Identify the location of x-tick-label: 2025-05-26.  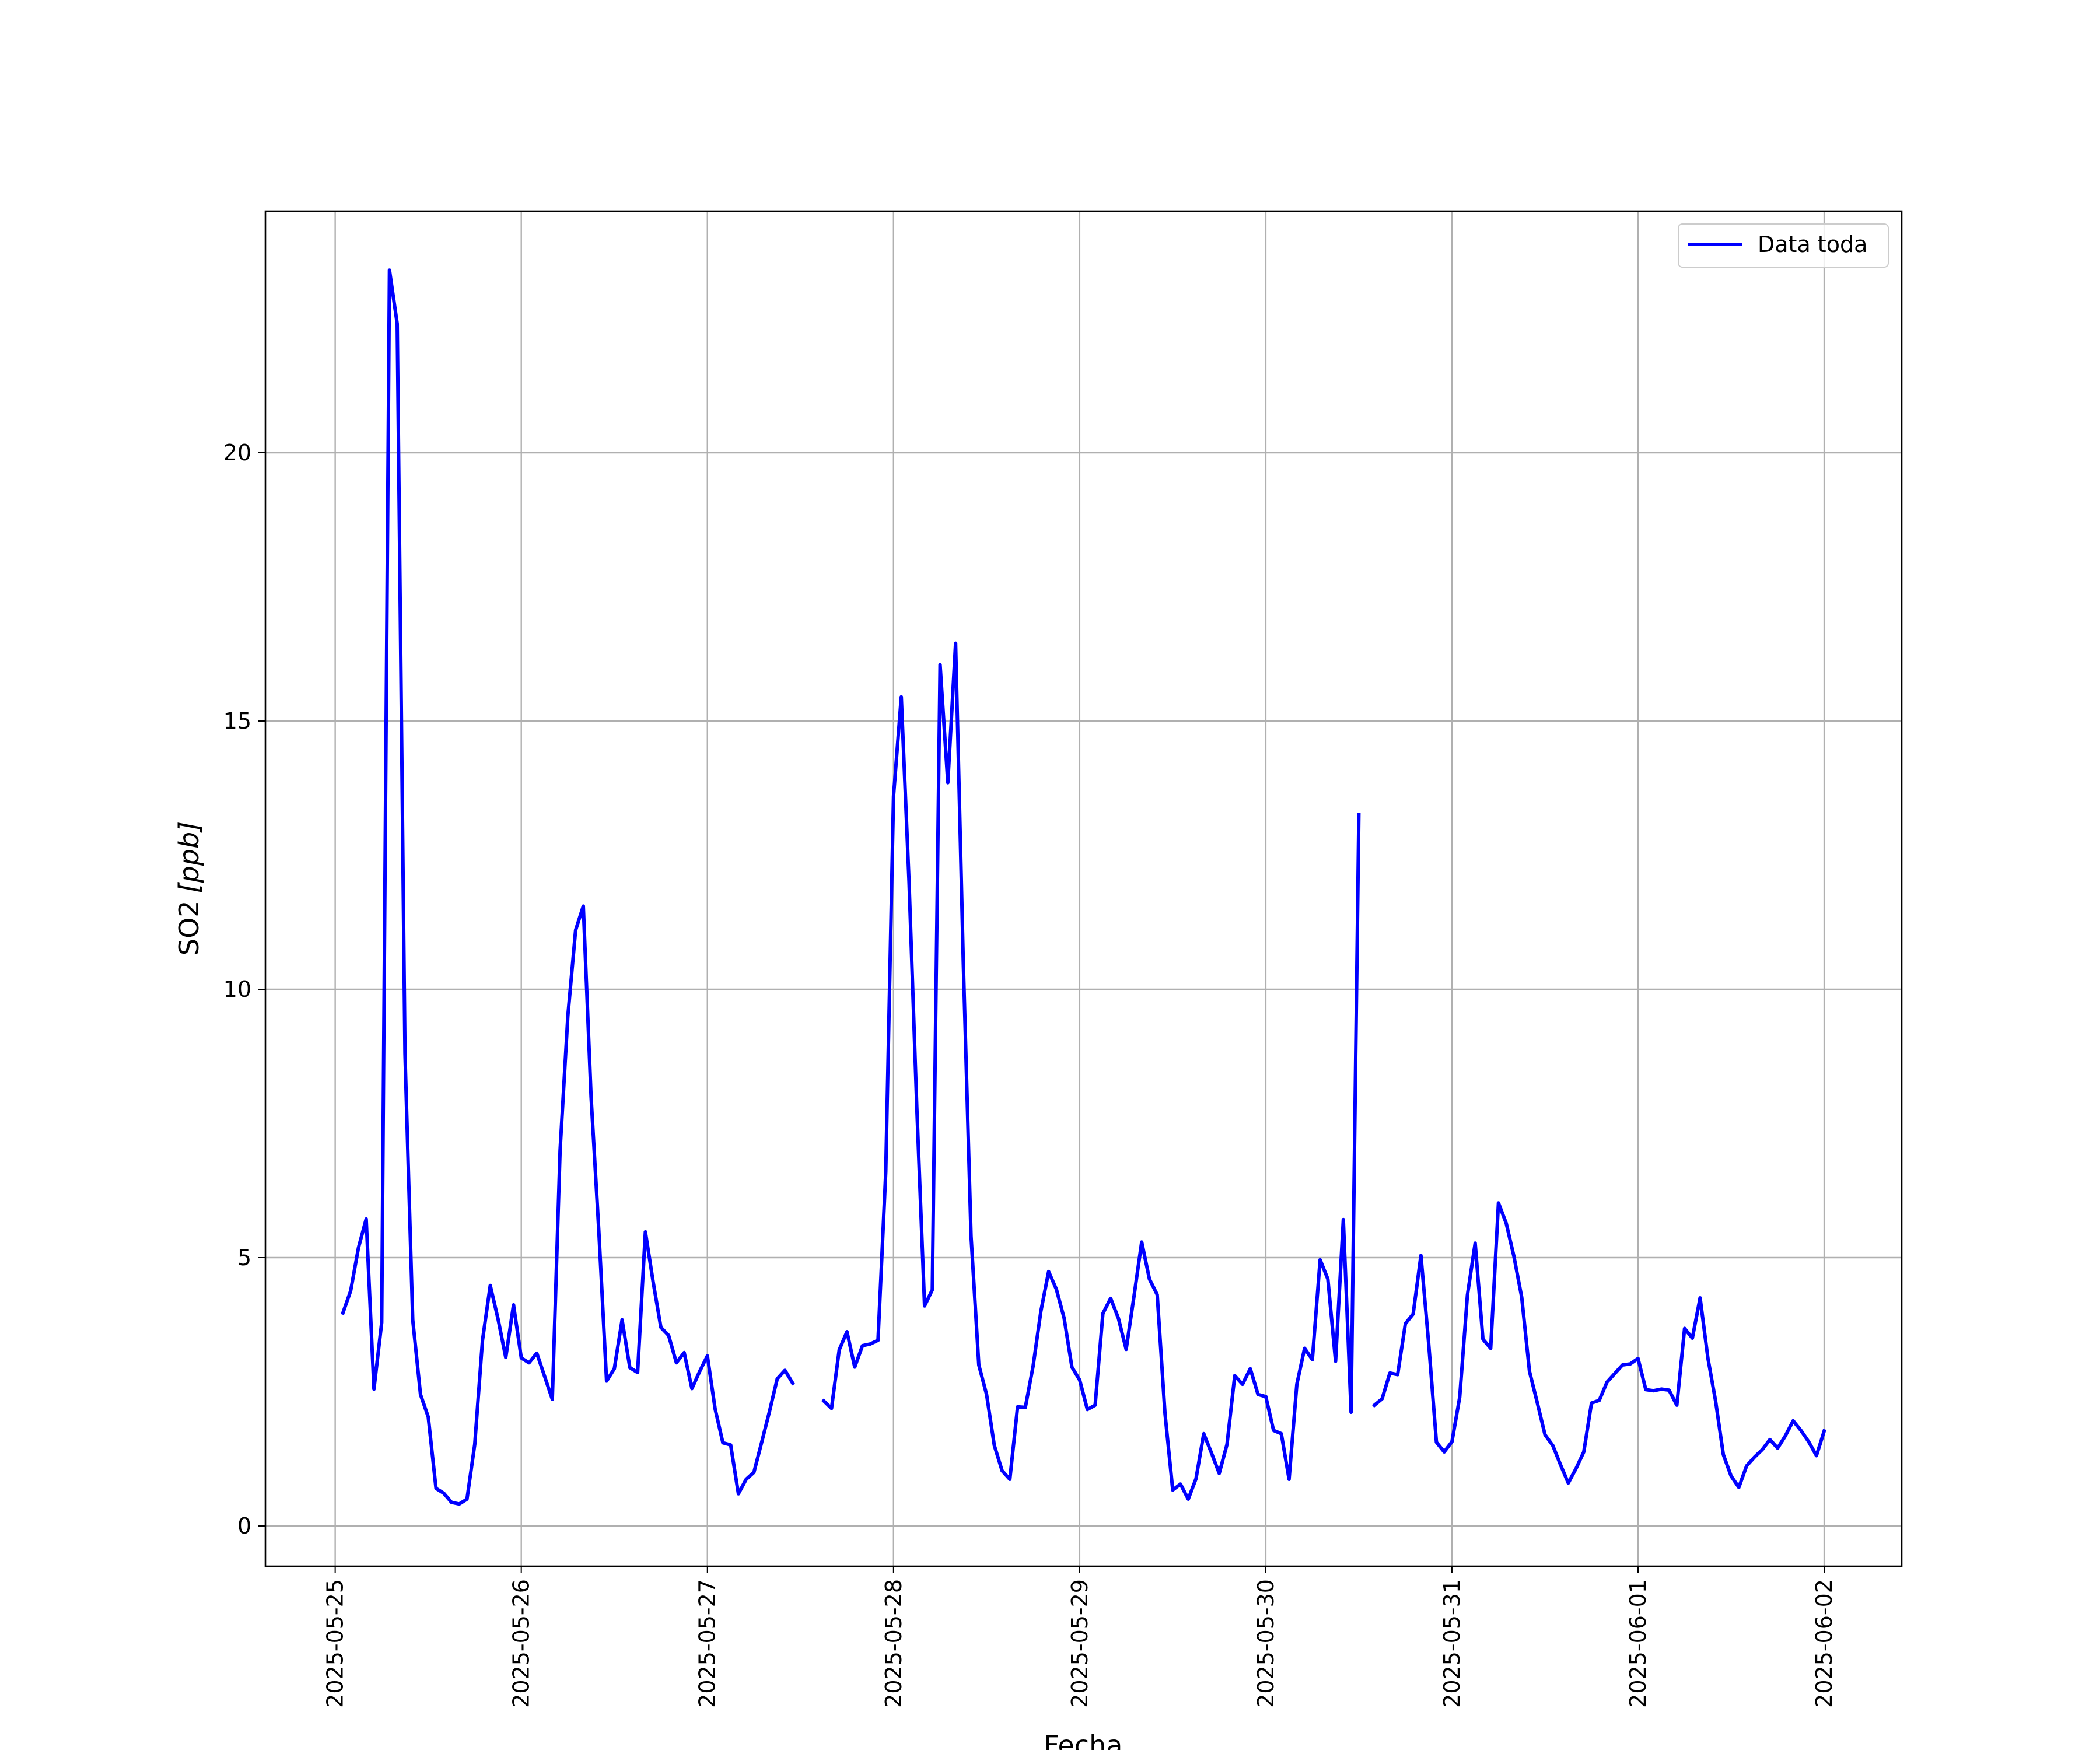
(521, 1643).